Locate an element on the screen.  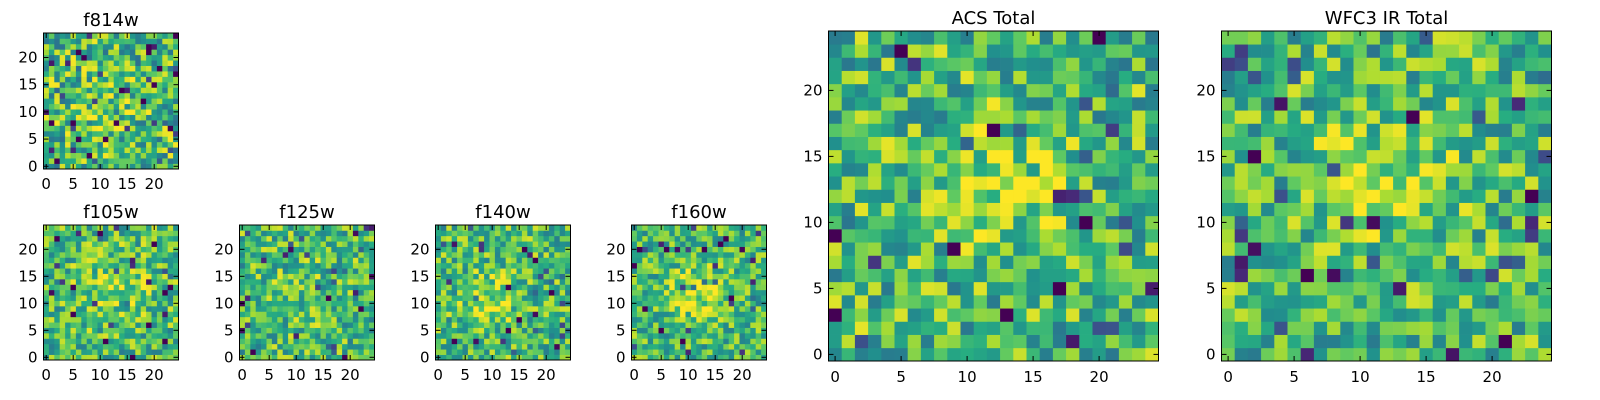
x-tick-label: 0 is located at coordinates (438, 375).